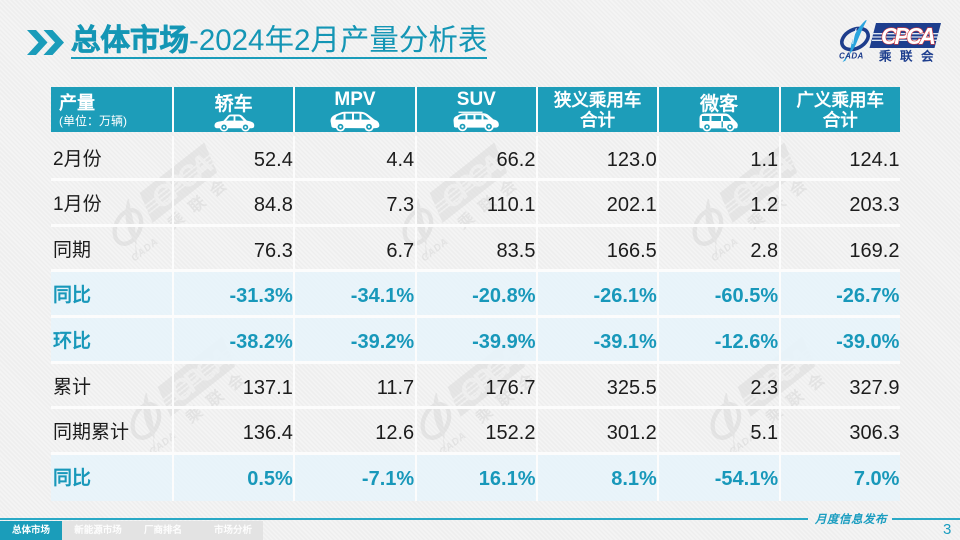 This screenshot has height=540, width=960. What do you see at coordinates (851, 56) in the screenshot?
I see `svg-text: CADA` at bounding box center [851, 56].